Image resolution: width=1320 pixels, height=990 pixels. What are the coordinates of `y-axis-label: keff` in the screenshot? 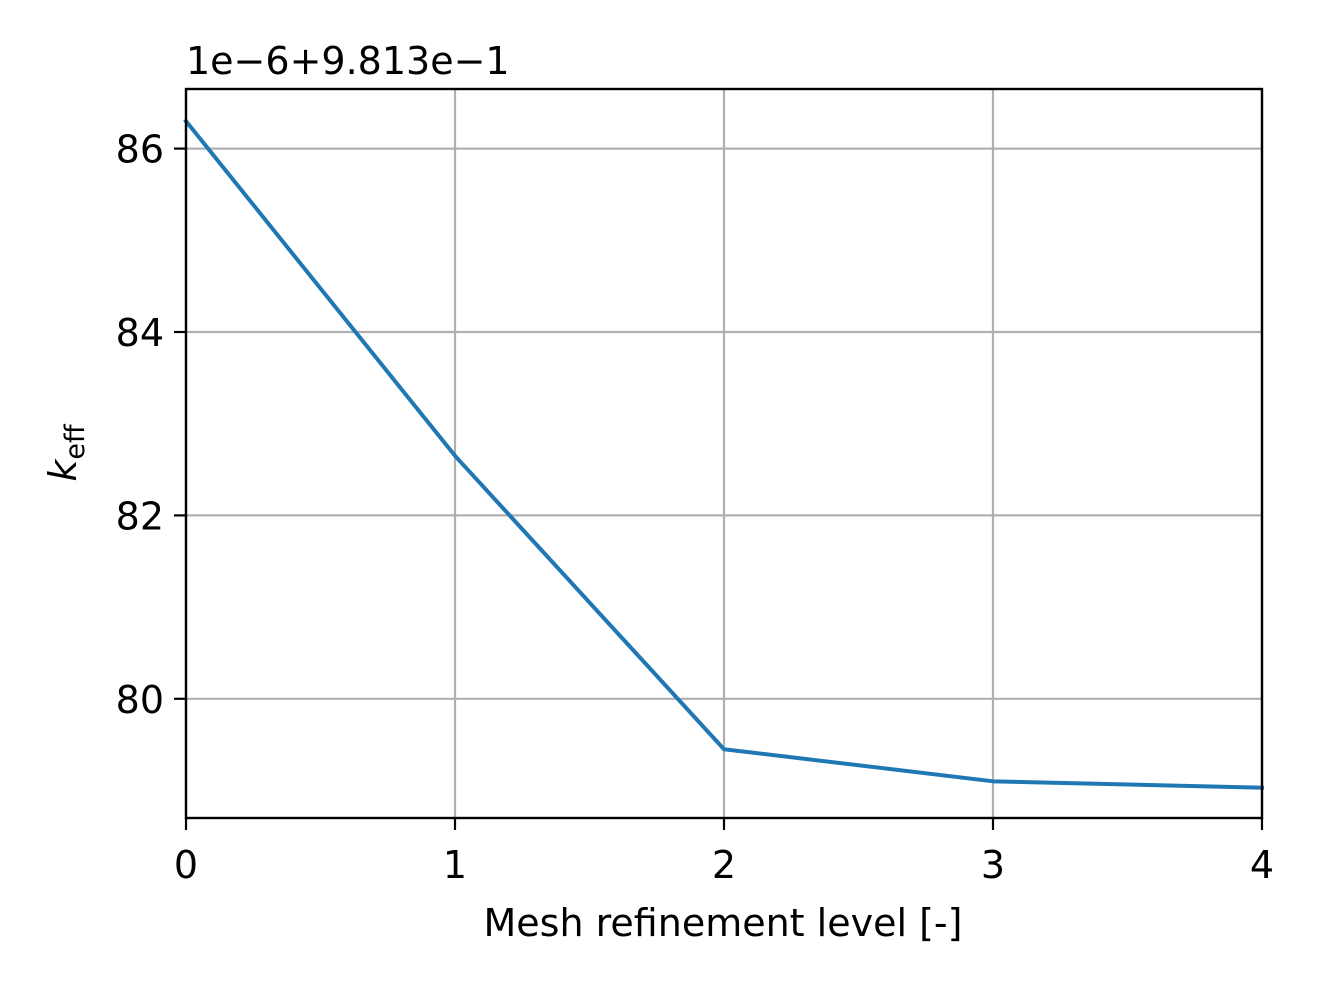 It's located at (66, 452).